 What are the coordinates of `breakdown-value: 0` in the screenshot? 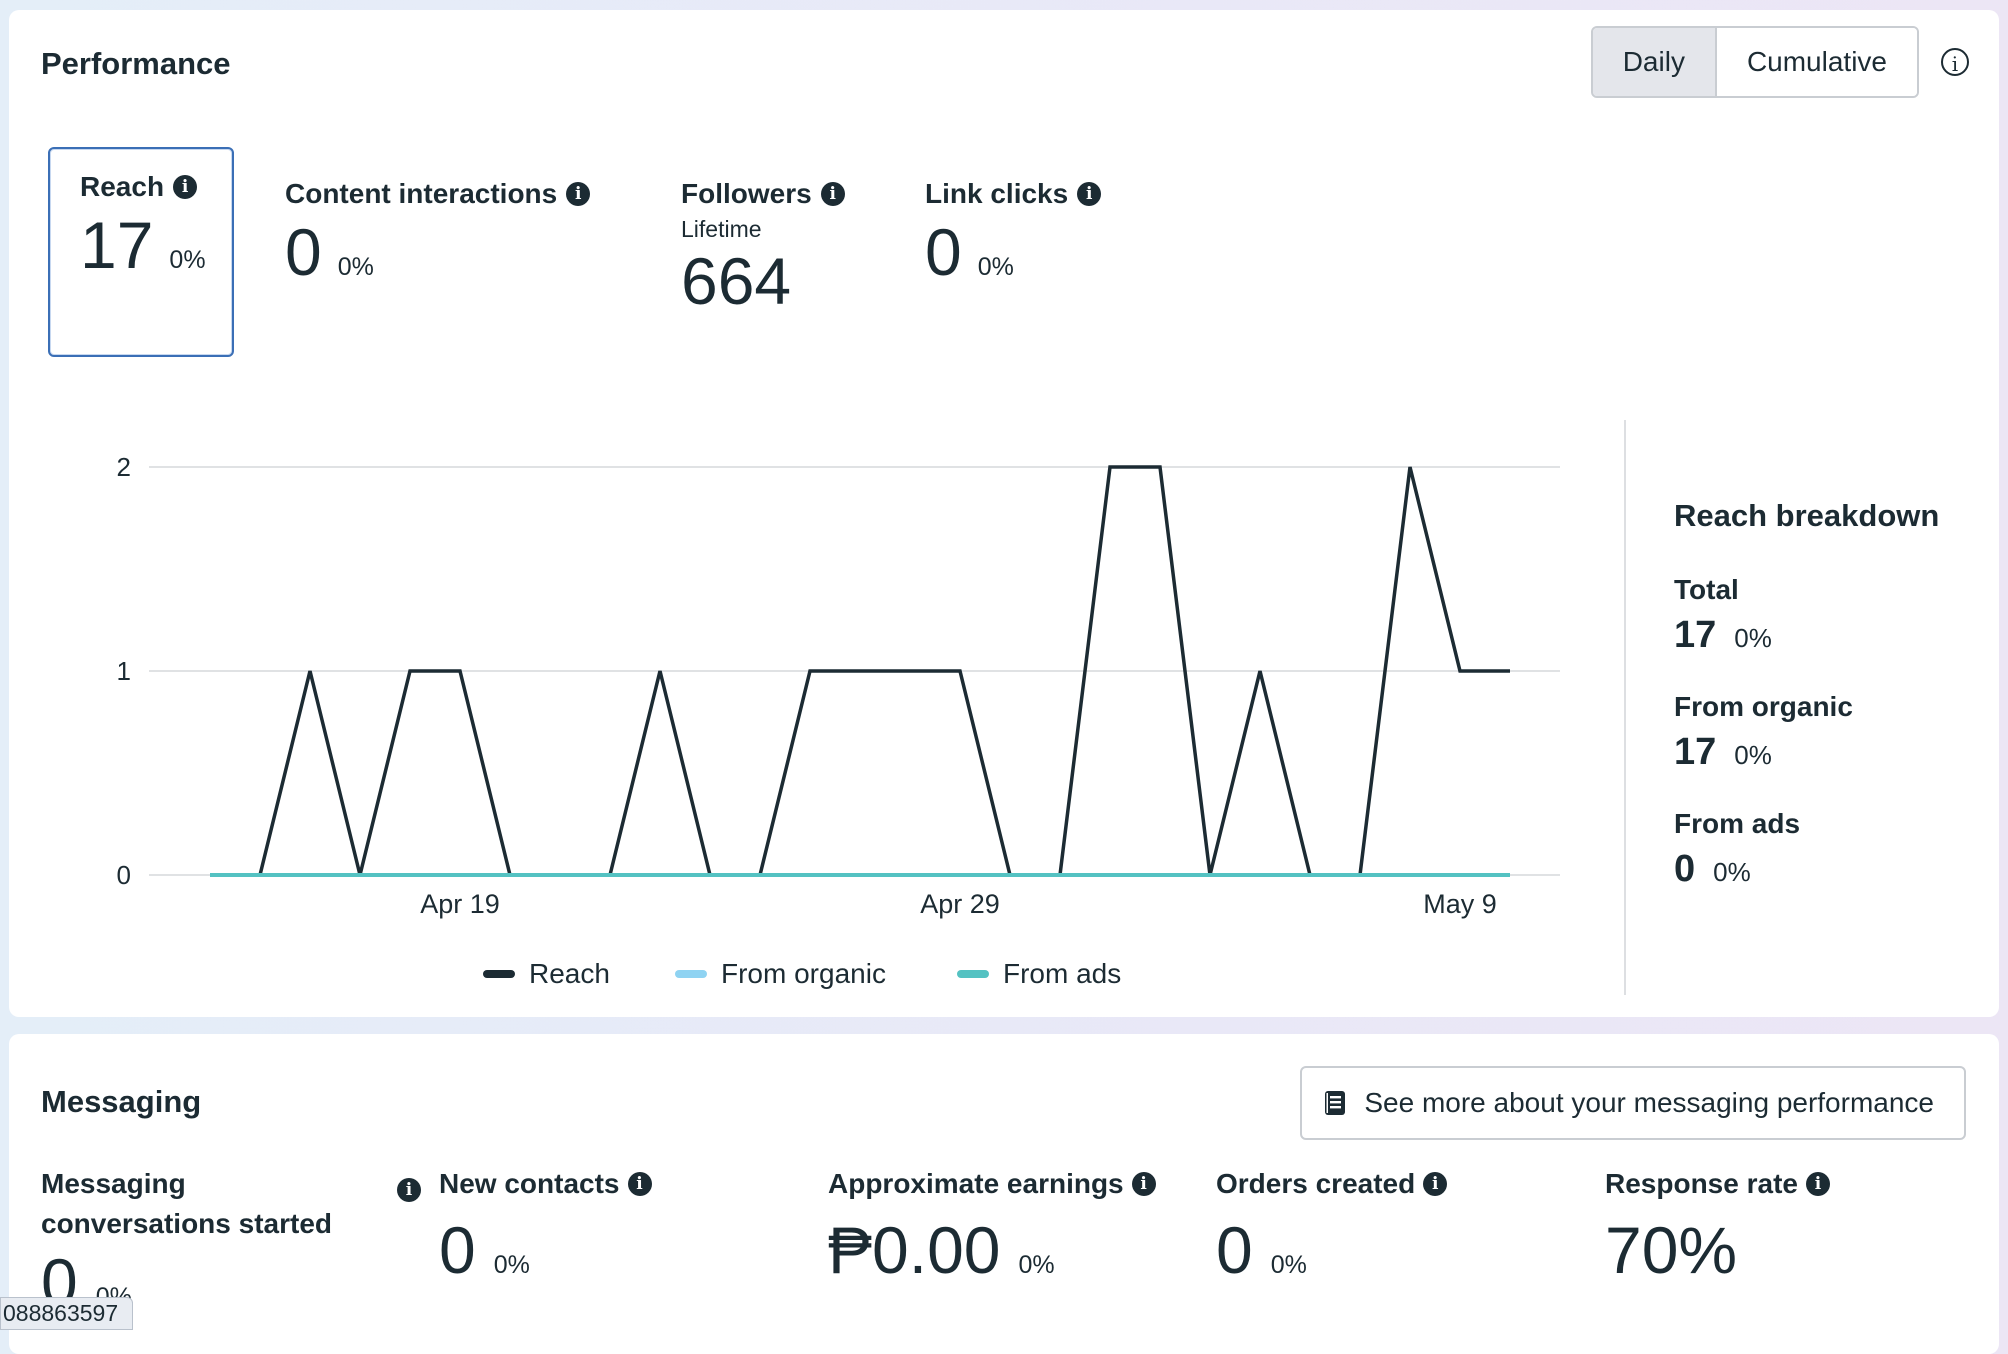 It's located at (1685, 869).